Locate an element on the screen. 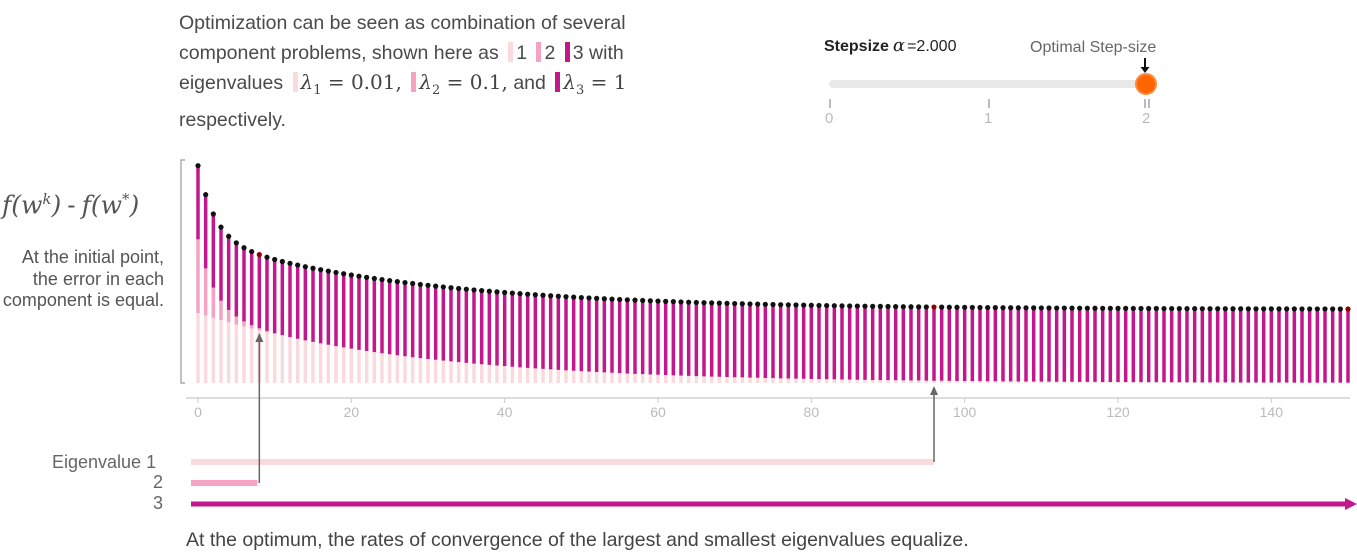 The image size is (1357, 552). slider-tick-label: 1 is located at coordinates (988, 118).